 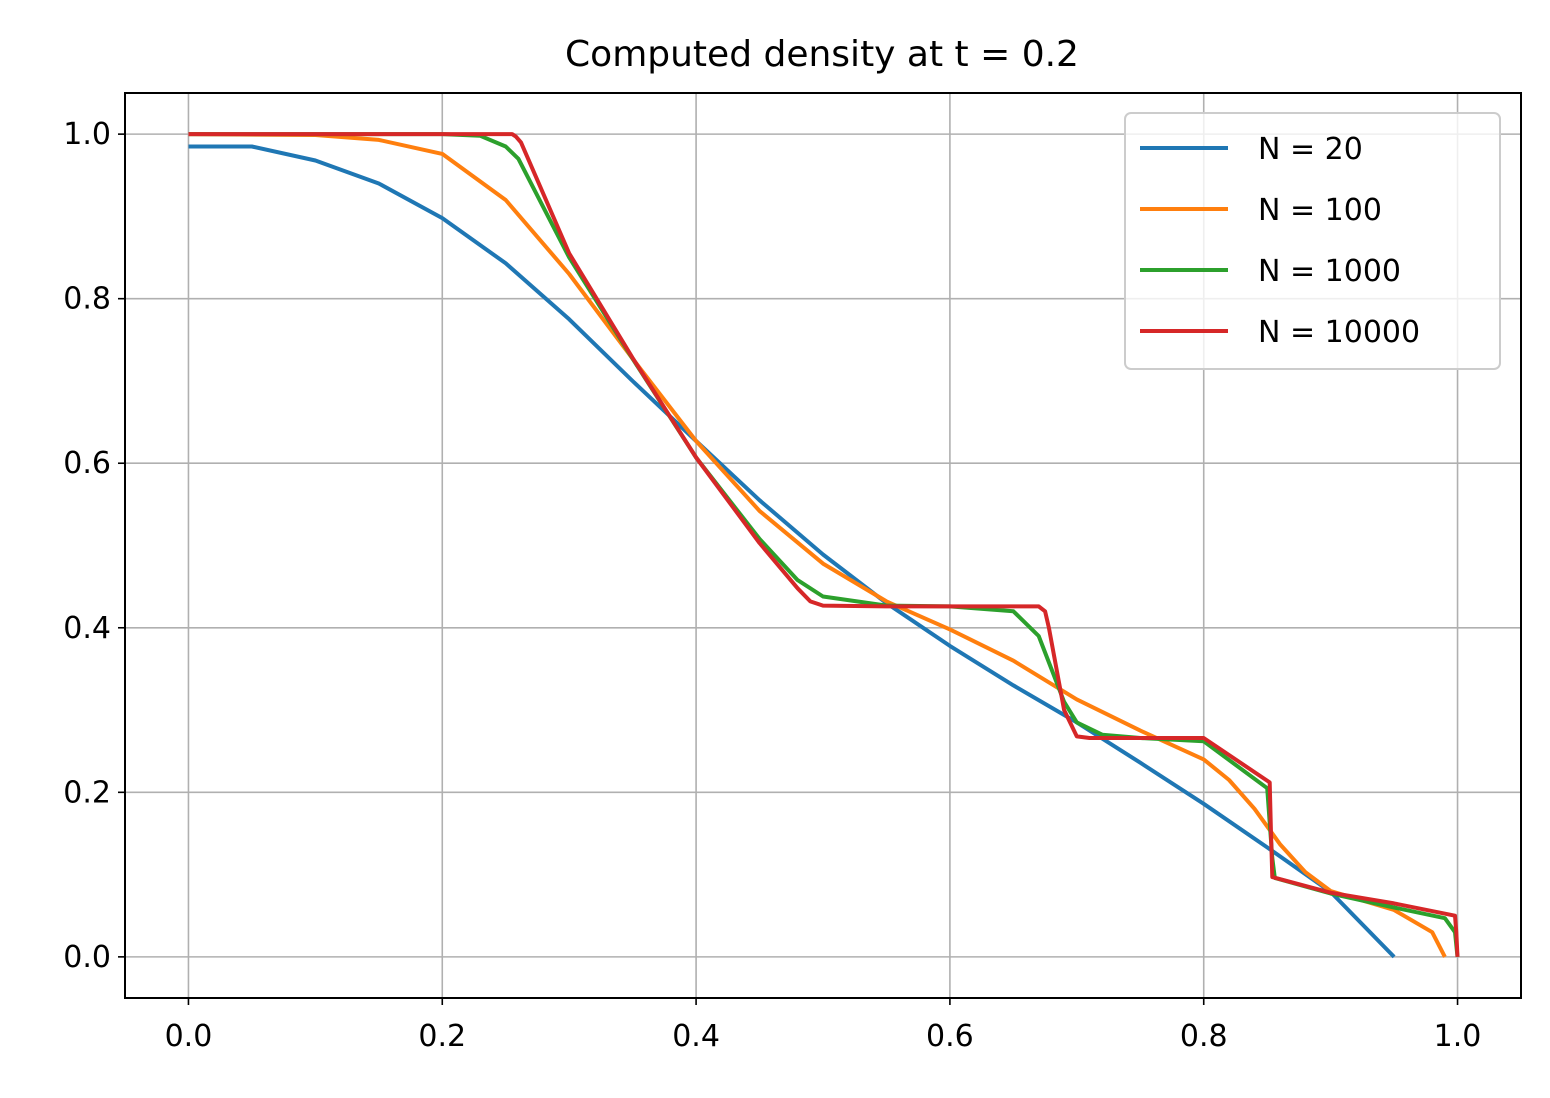 I want to click on legend-box, so click(x=1312, y=241).